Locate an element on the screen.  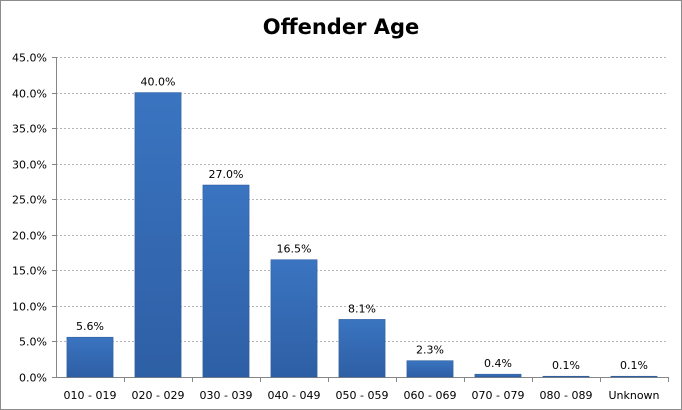
data-label: 0.4% is located at coordinates (498, 363).